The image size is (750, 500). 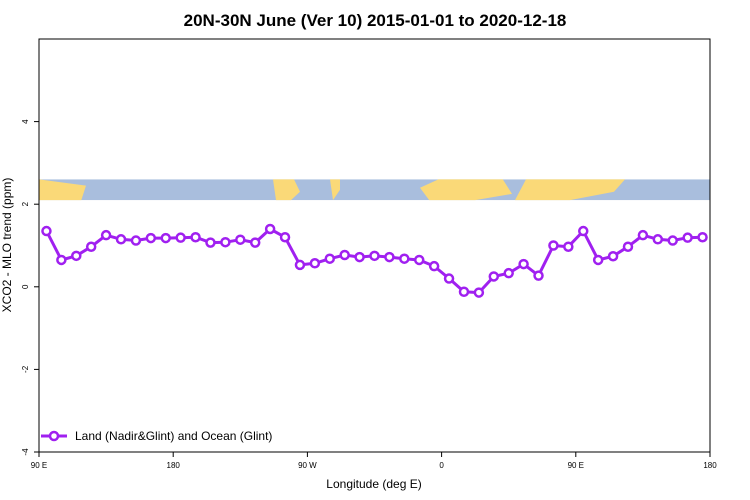 I want to click on y-tick-label: 2, so click(x=25, y=203).